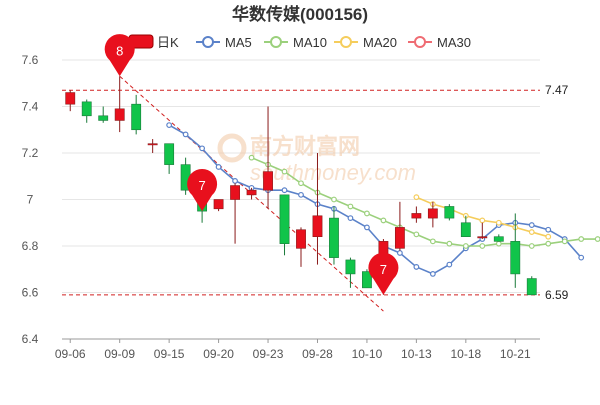 Image resolution: width=600 pixels, height=405 pixels. I want to click on y-tick-label: 7, so click(30, 200).